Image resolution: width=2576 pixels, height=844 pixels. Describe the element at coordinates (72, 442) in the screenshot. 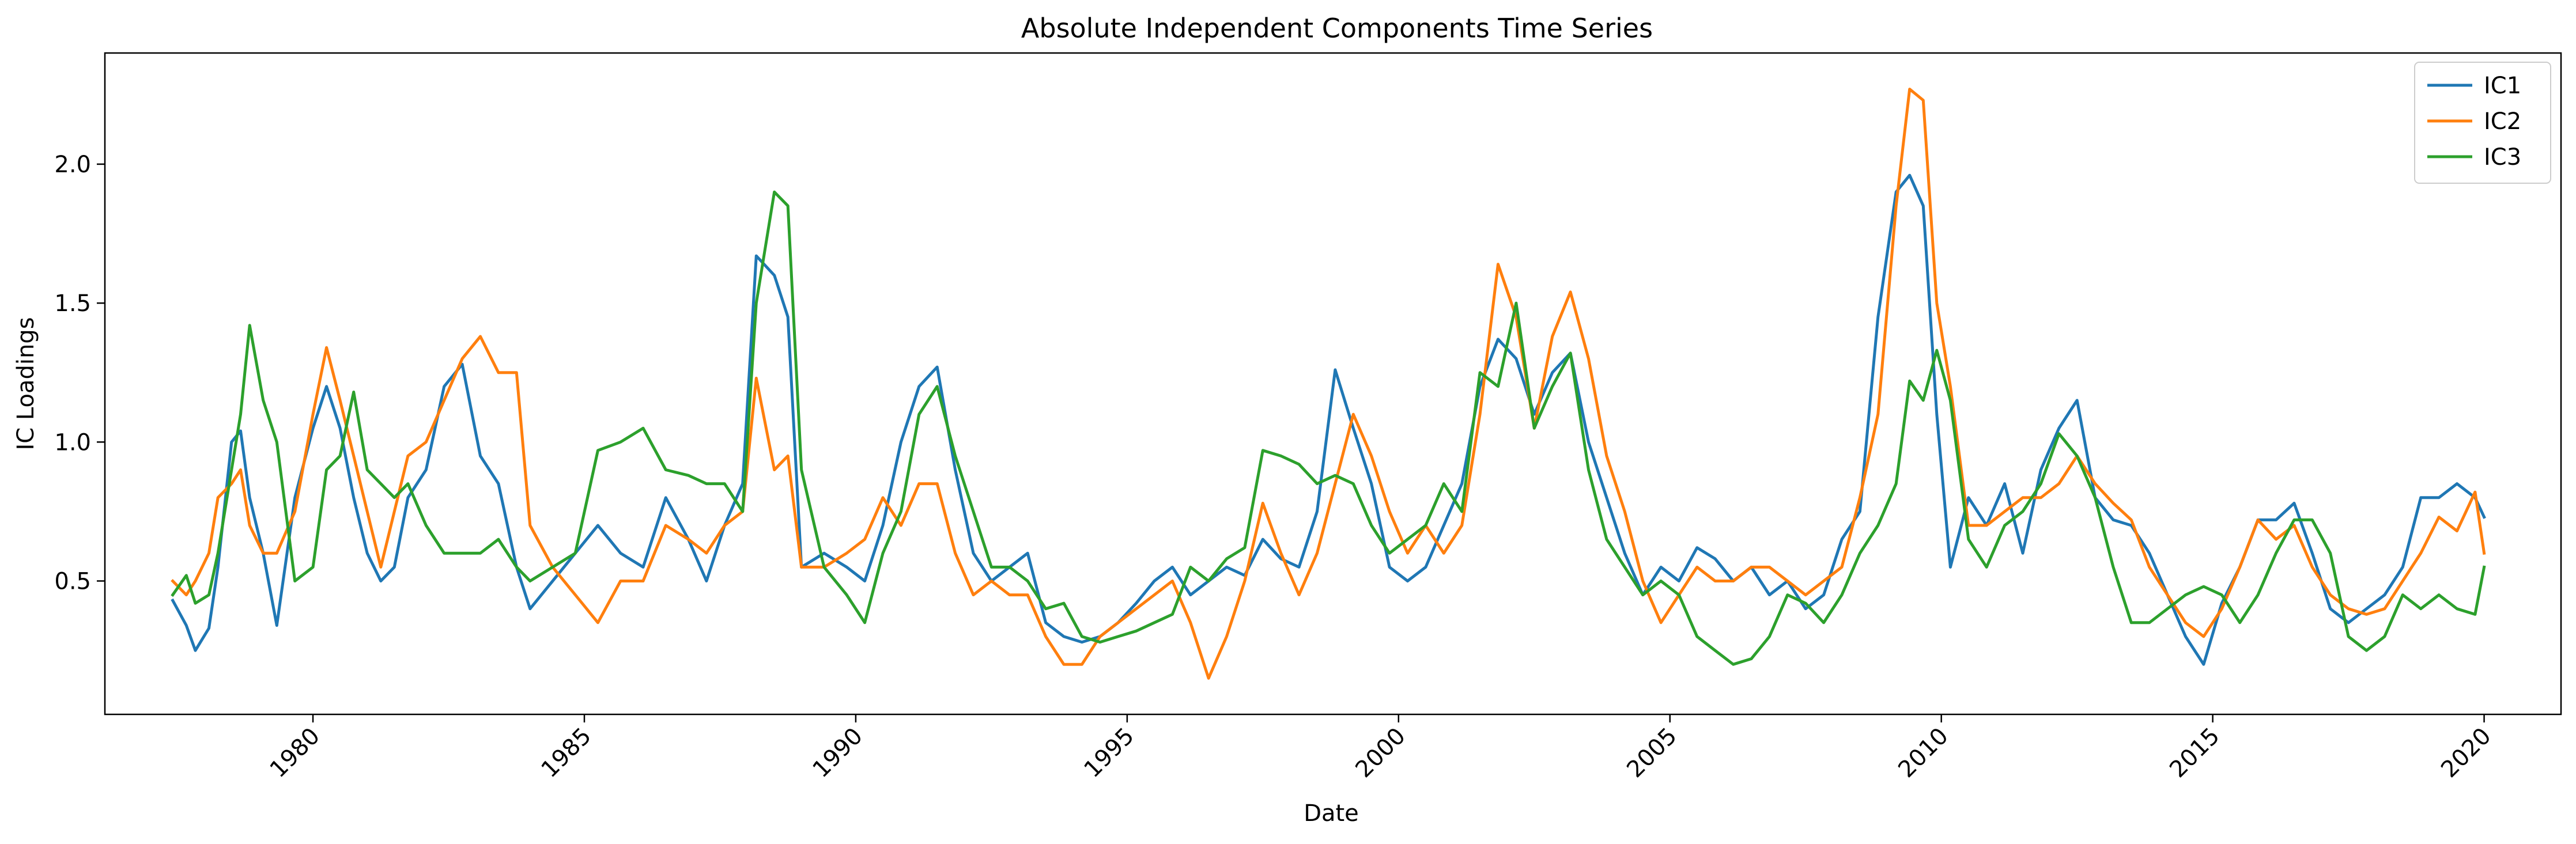

I see `y-tick-label: 1.0` at that location.